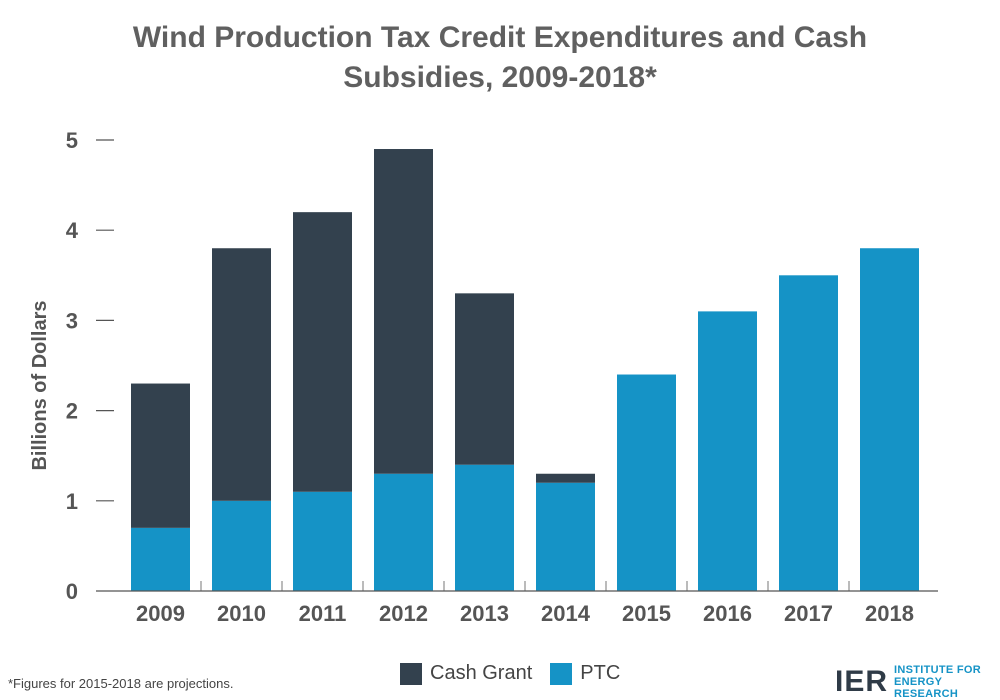 This screenshot has width=1000, height=700. I want to click on bar-ptc-2017, so click(808, 433).